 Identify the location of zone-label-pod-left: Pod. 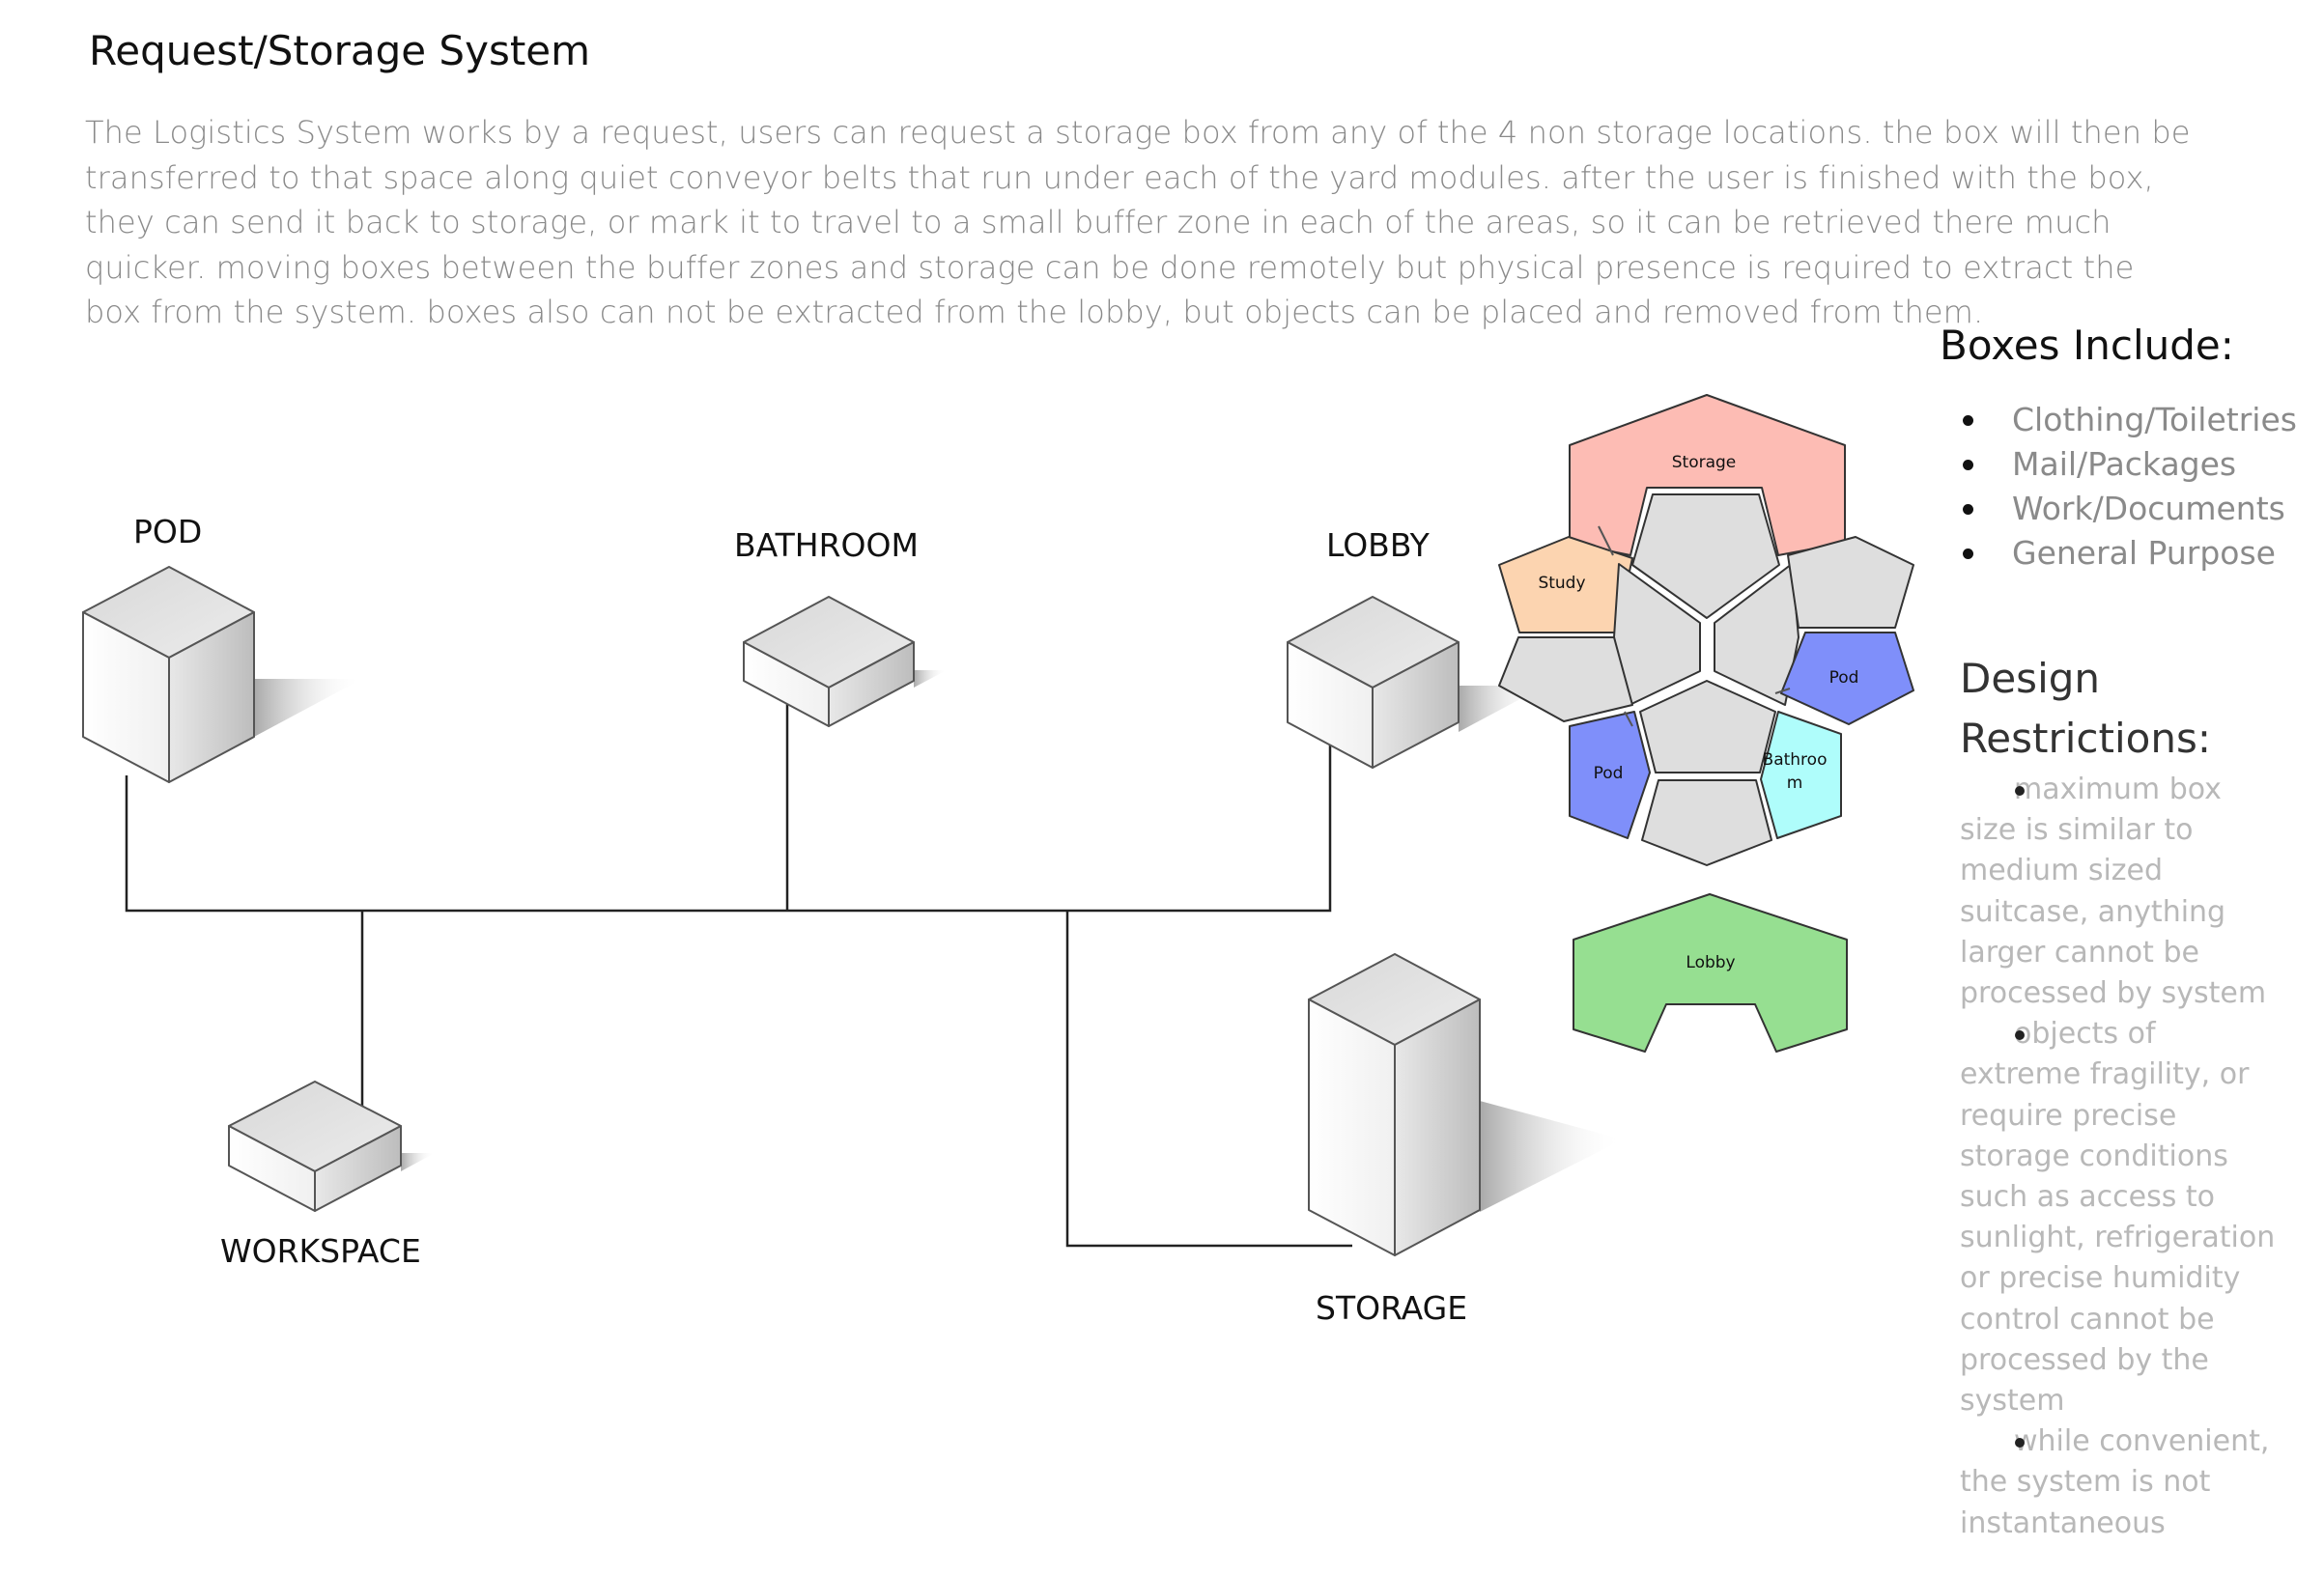
(1609, 773).